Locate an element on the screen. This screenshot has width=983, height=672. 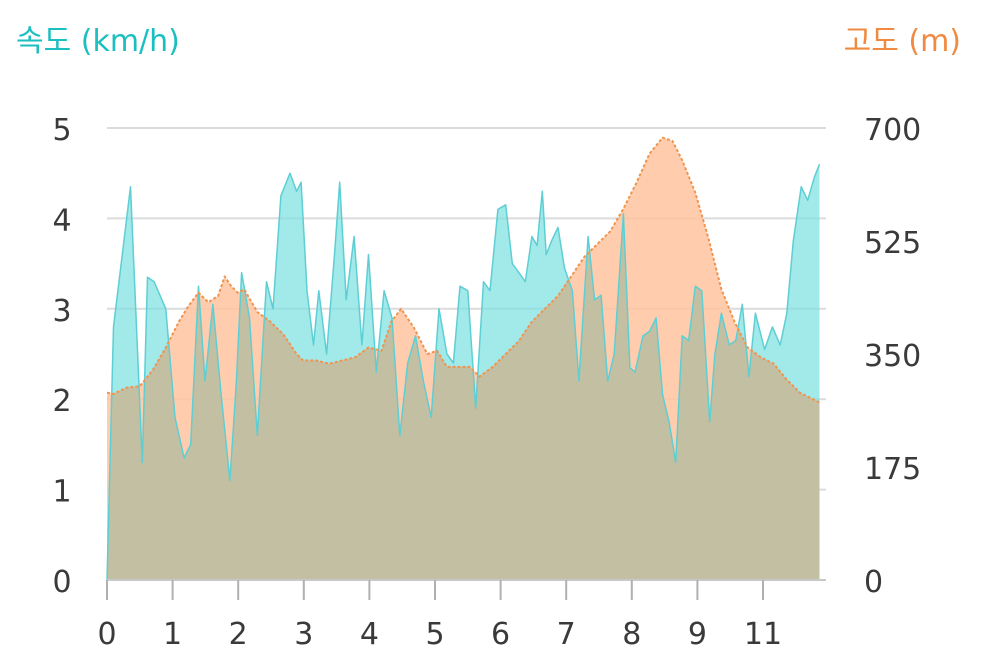
right-tick-label: 350 is located at coordinates (892, 356).